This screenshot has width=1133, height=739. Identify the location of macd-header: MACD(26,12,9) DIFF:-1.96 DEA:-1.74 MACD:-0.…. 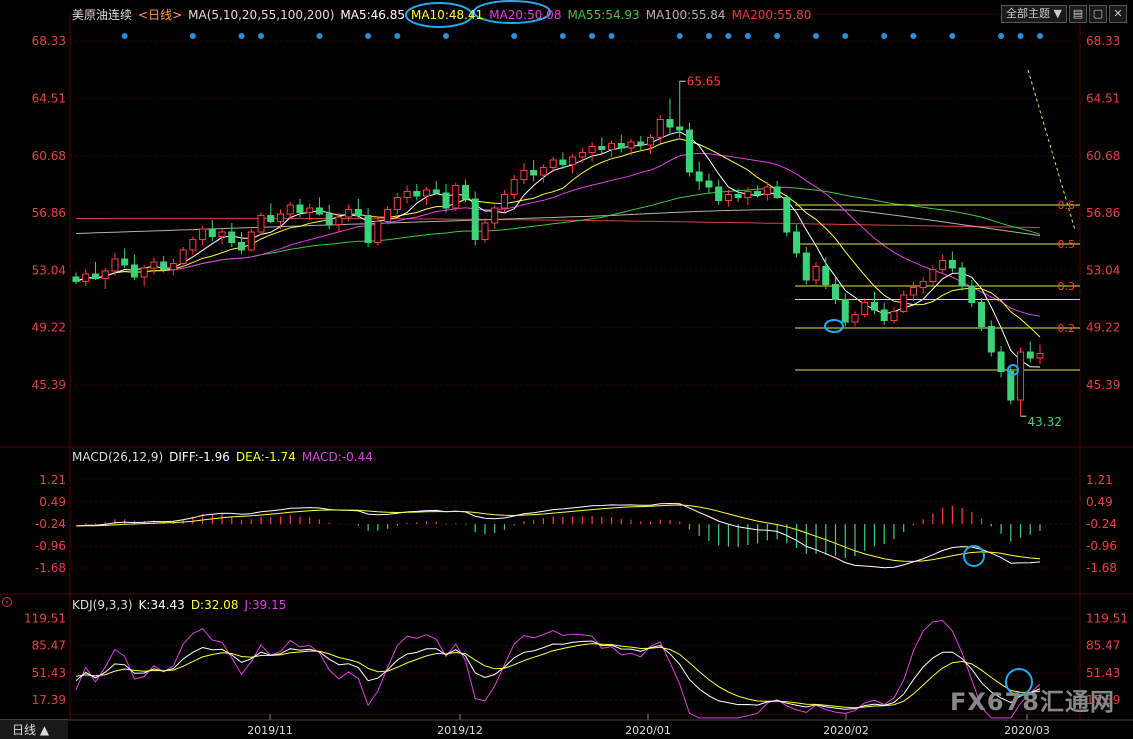
(225, 457).